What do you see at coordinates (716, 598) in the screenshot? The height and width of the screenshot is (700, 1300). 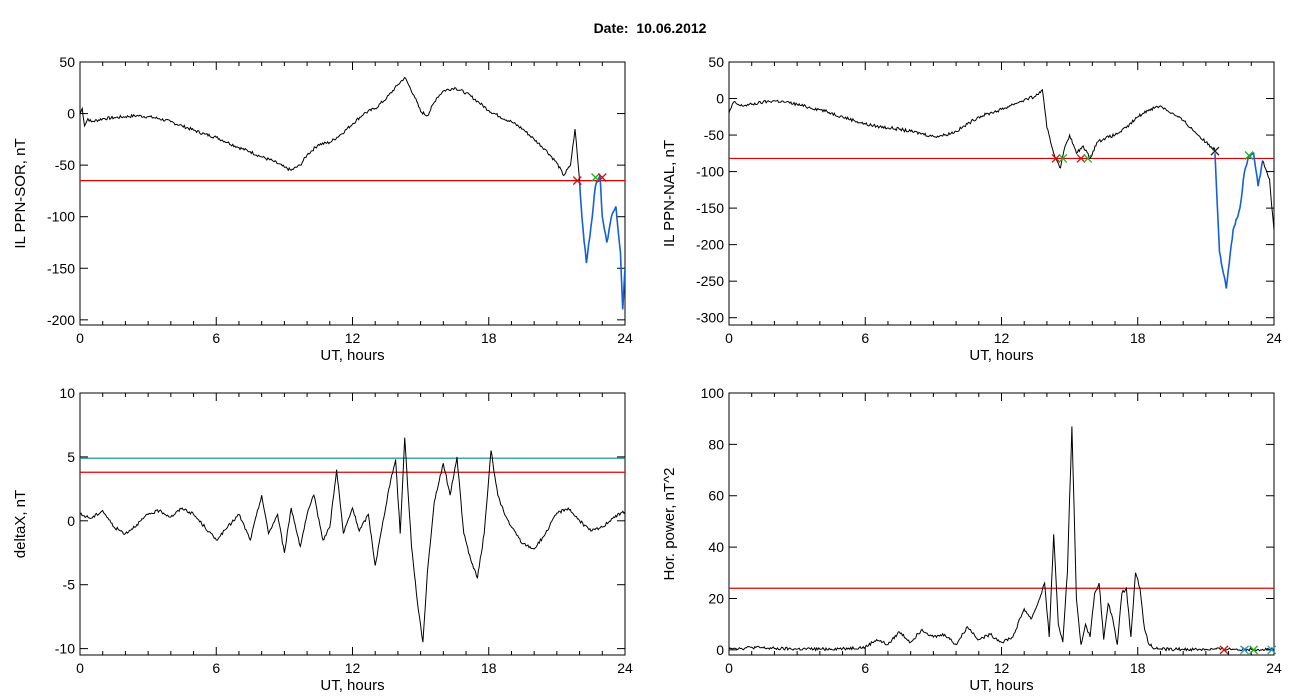 I see `y-tick-label: 20` at bounding box center [716, 598].